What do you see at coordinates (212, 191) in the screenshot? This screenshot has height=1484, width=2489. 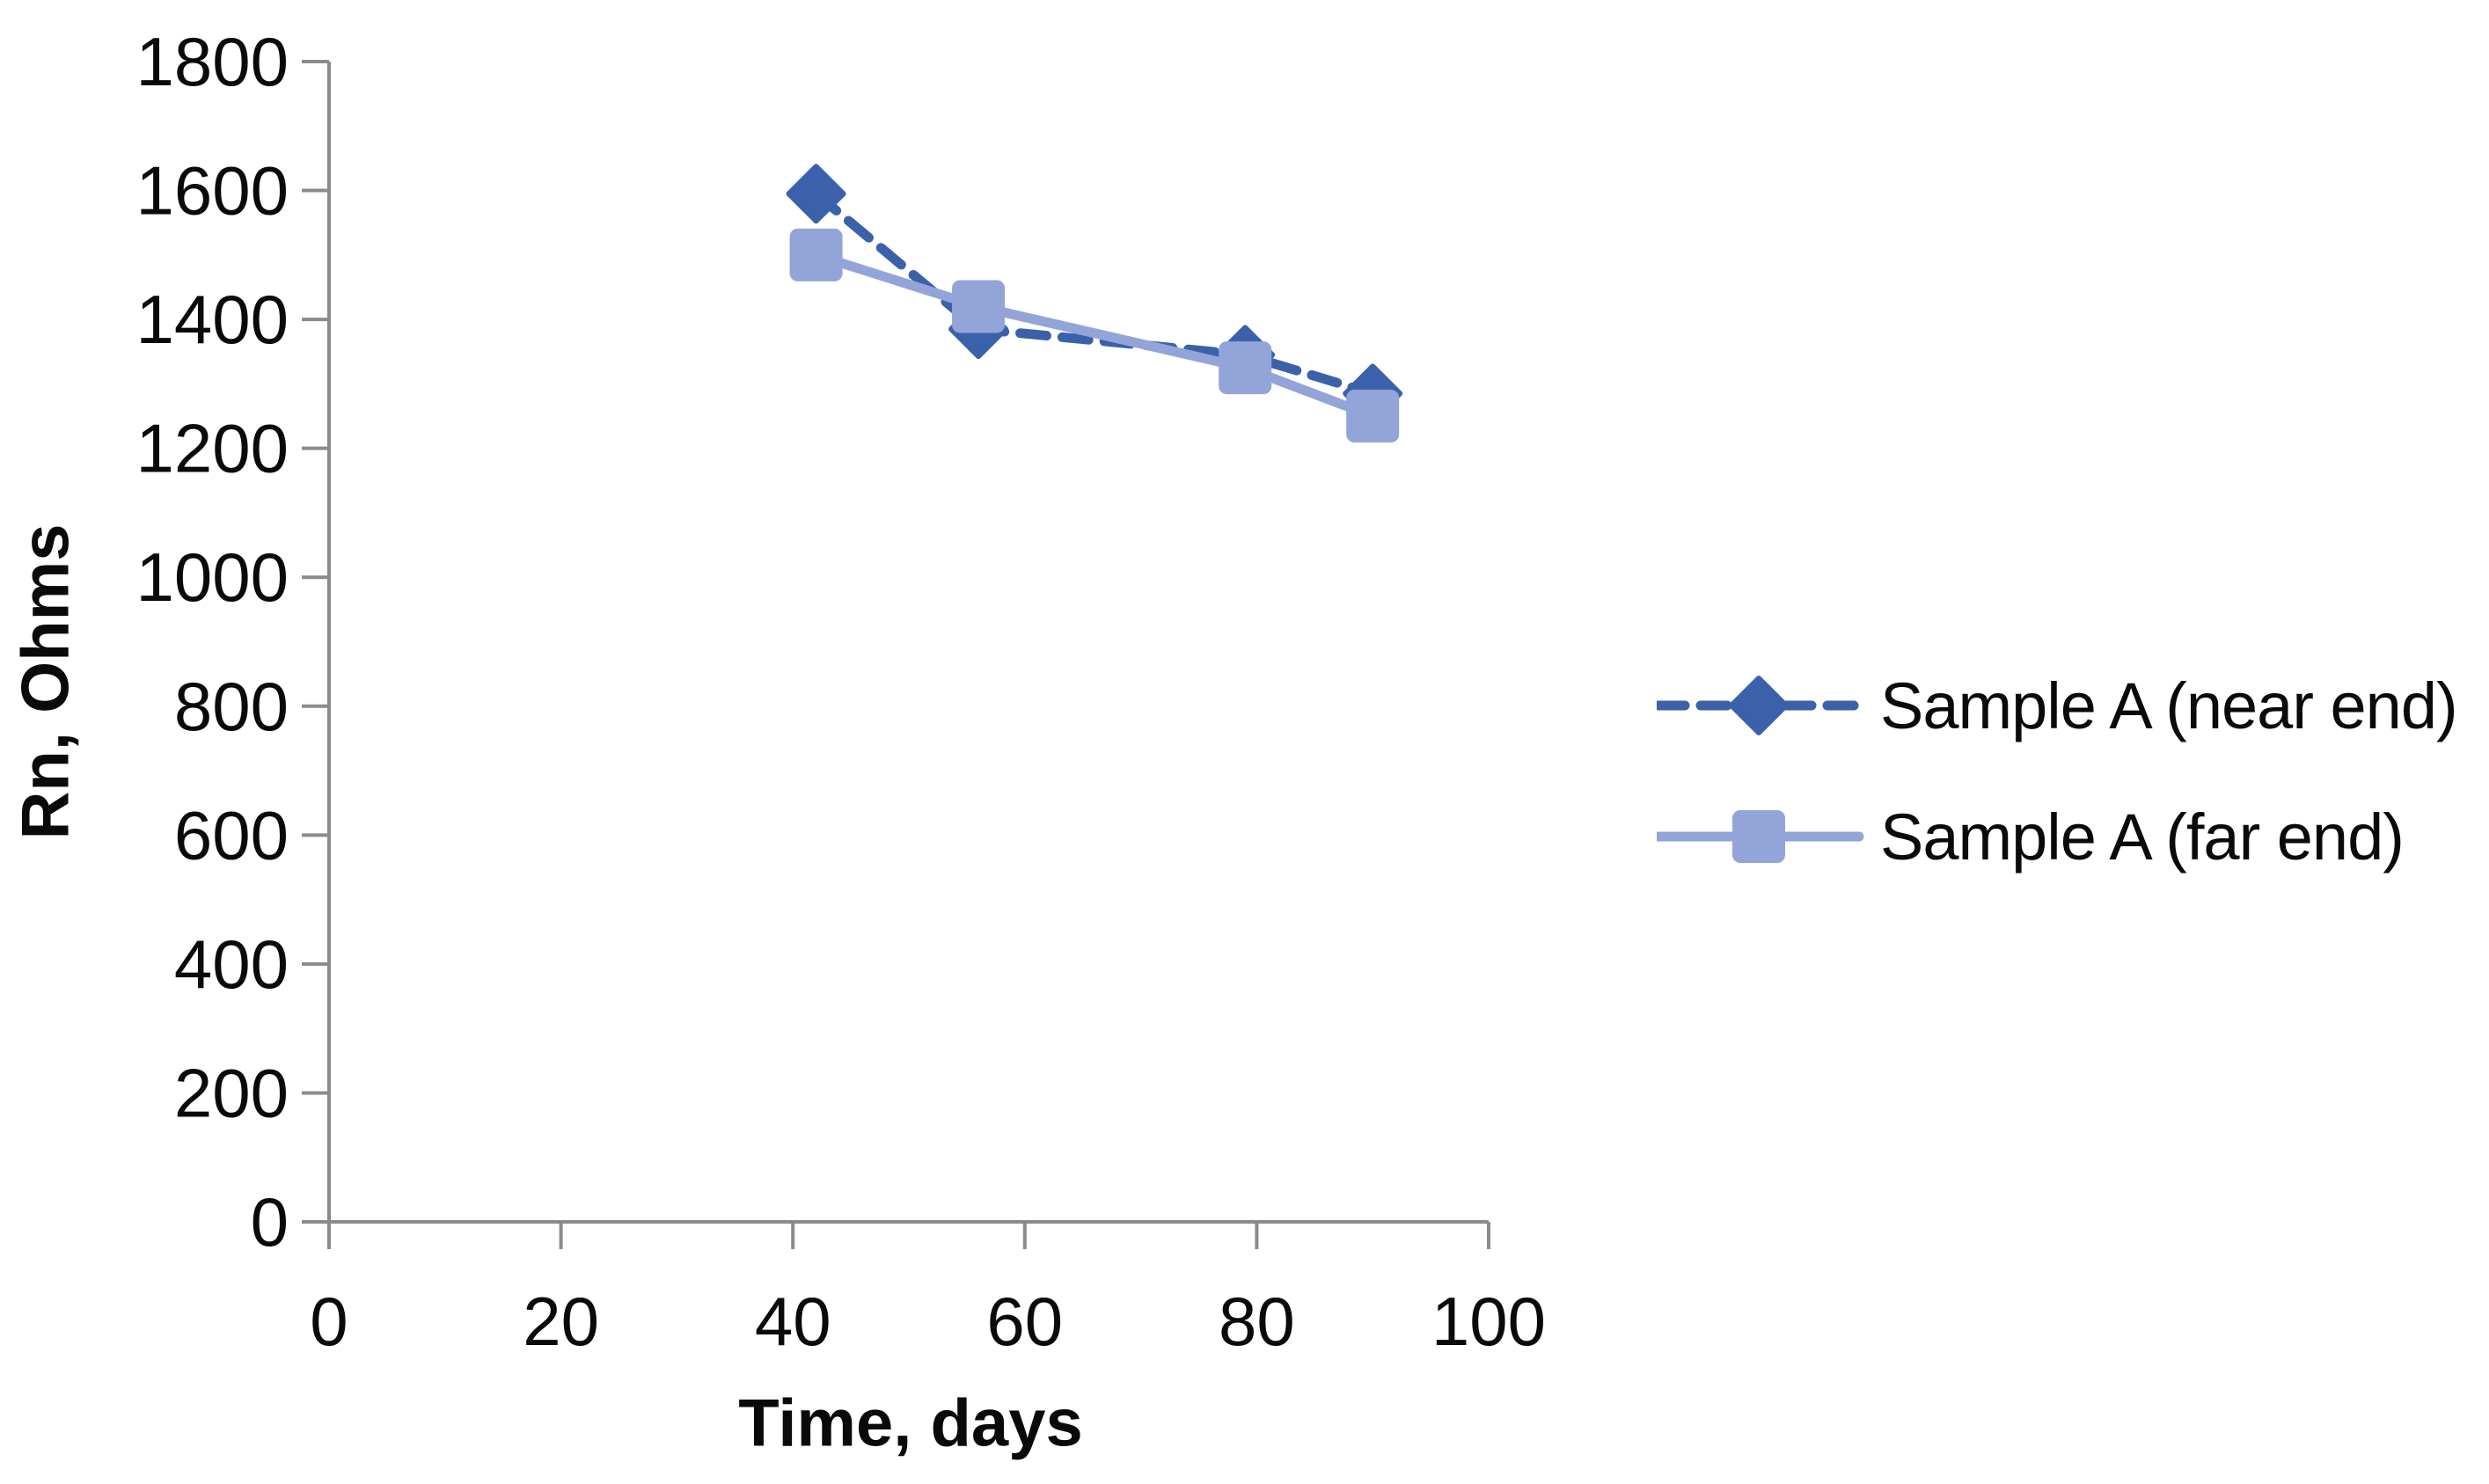 I see `y-tick-label: 1600` at bounding box center [212, 191].